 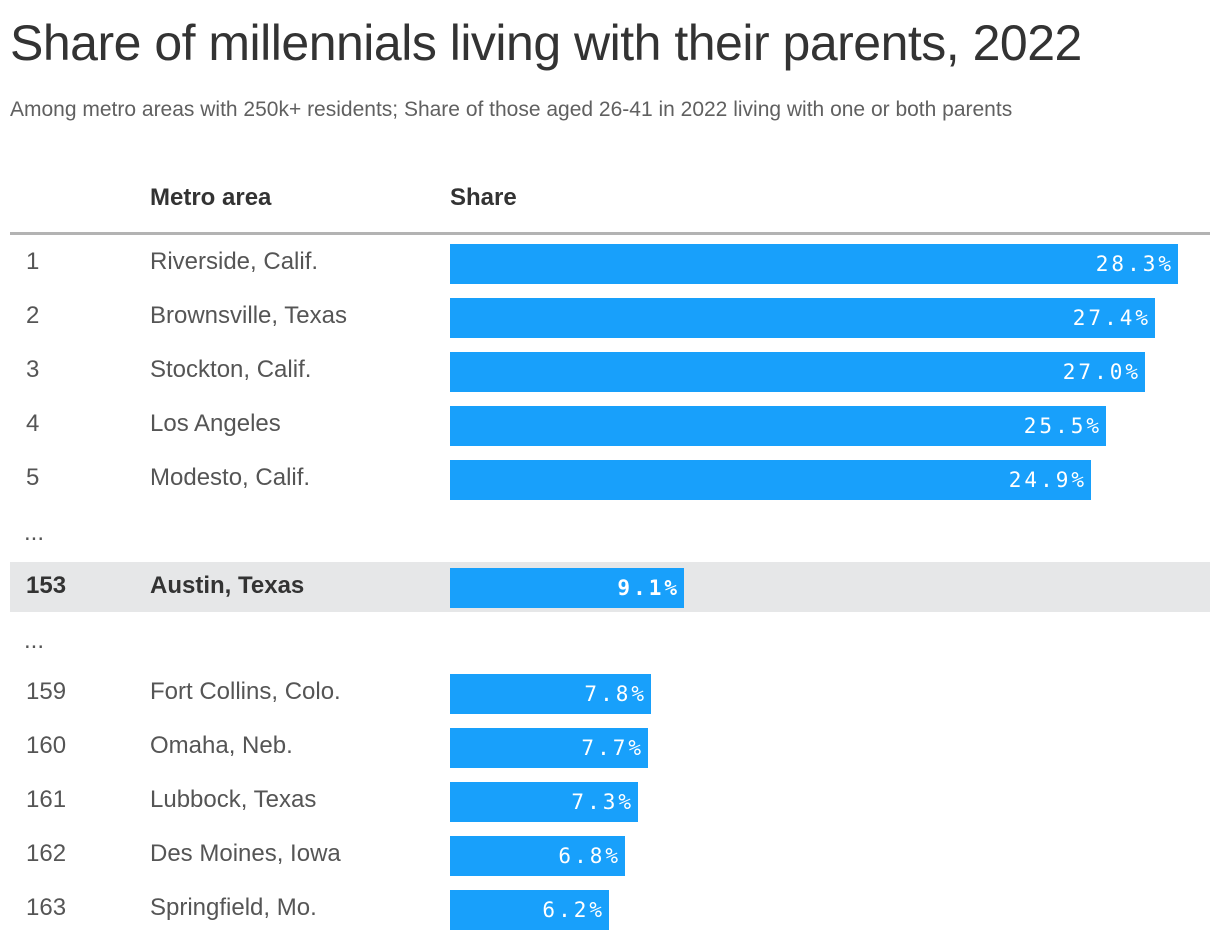 What do you see at coordinates (46, 799) in the screenshot?
I see `rank-label: 161` at bounding box center [46, 799].